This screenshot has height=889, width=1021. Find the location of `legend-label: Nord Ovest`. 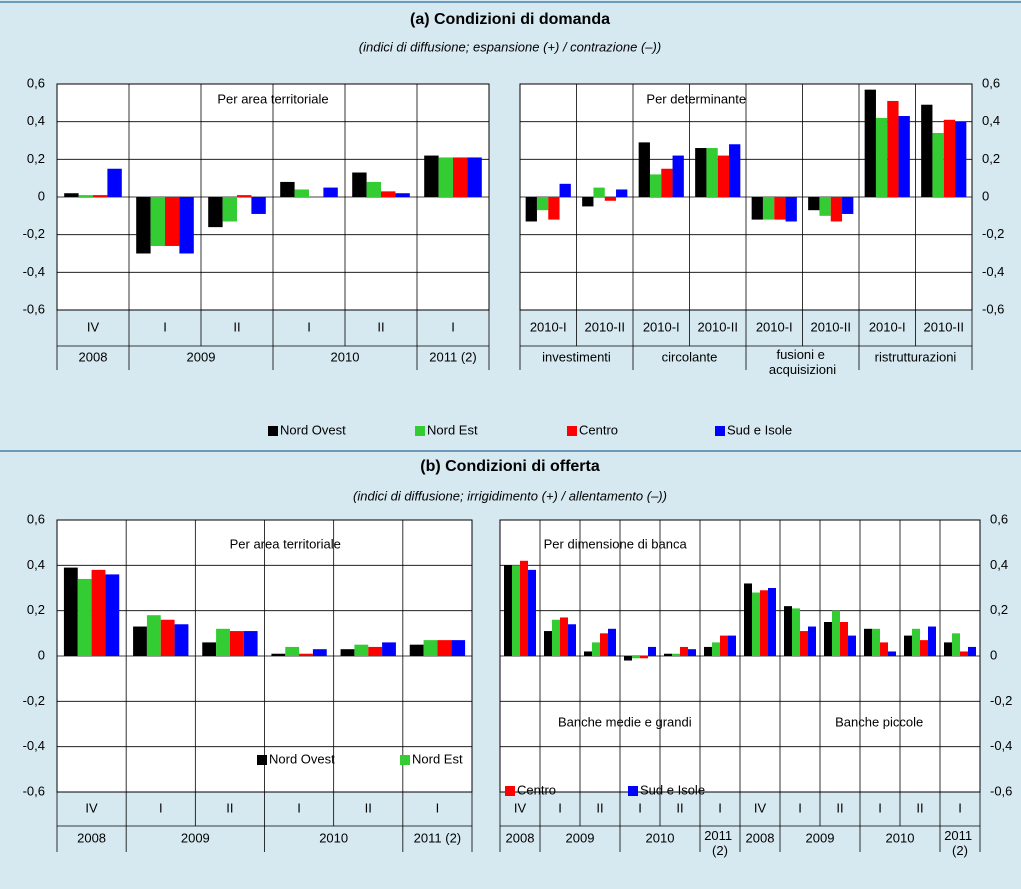

legend-label: Nord Ovest is located at coordinates (302, 758).